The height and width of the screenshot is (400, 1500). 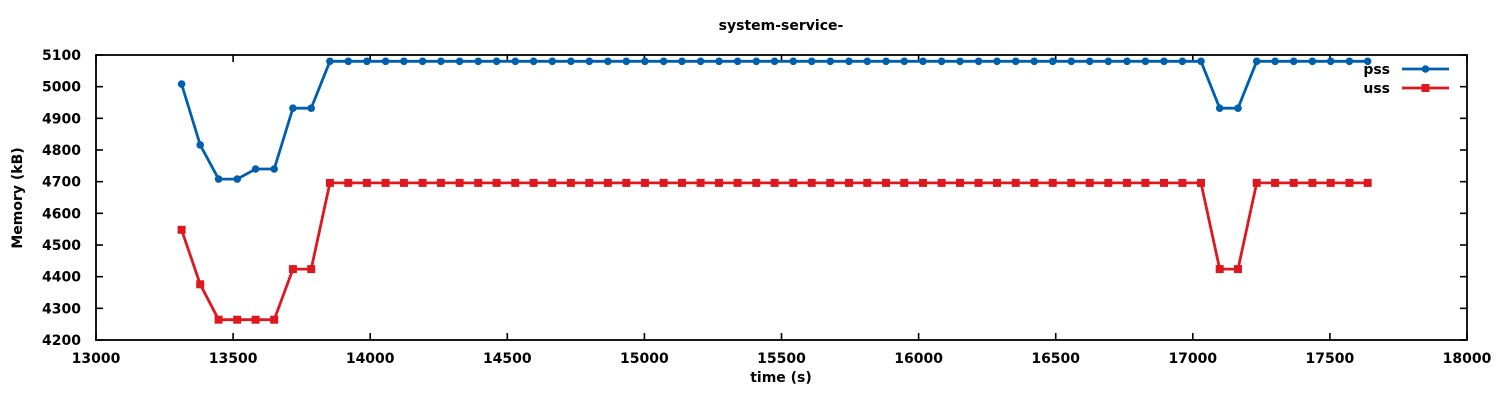 I want to click on x-tick-label: 17500, so click(x=1330, y=359).